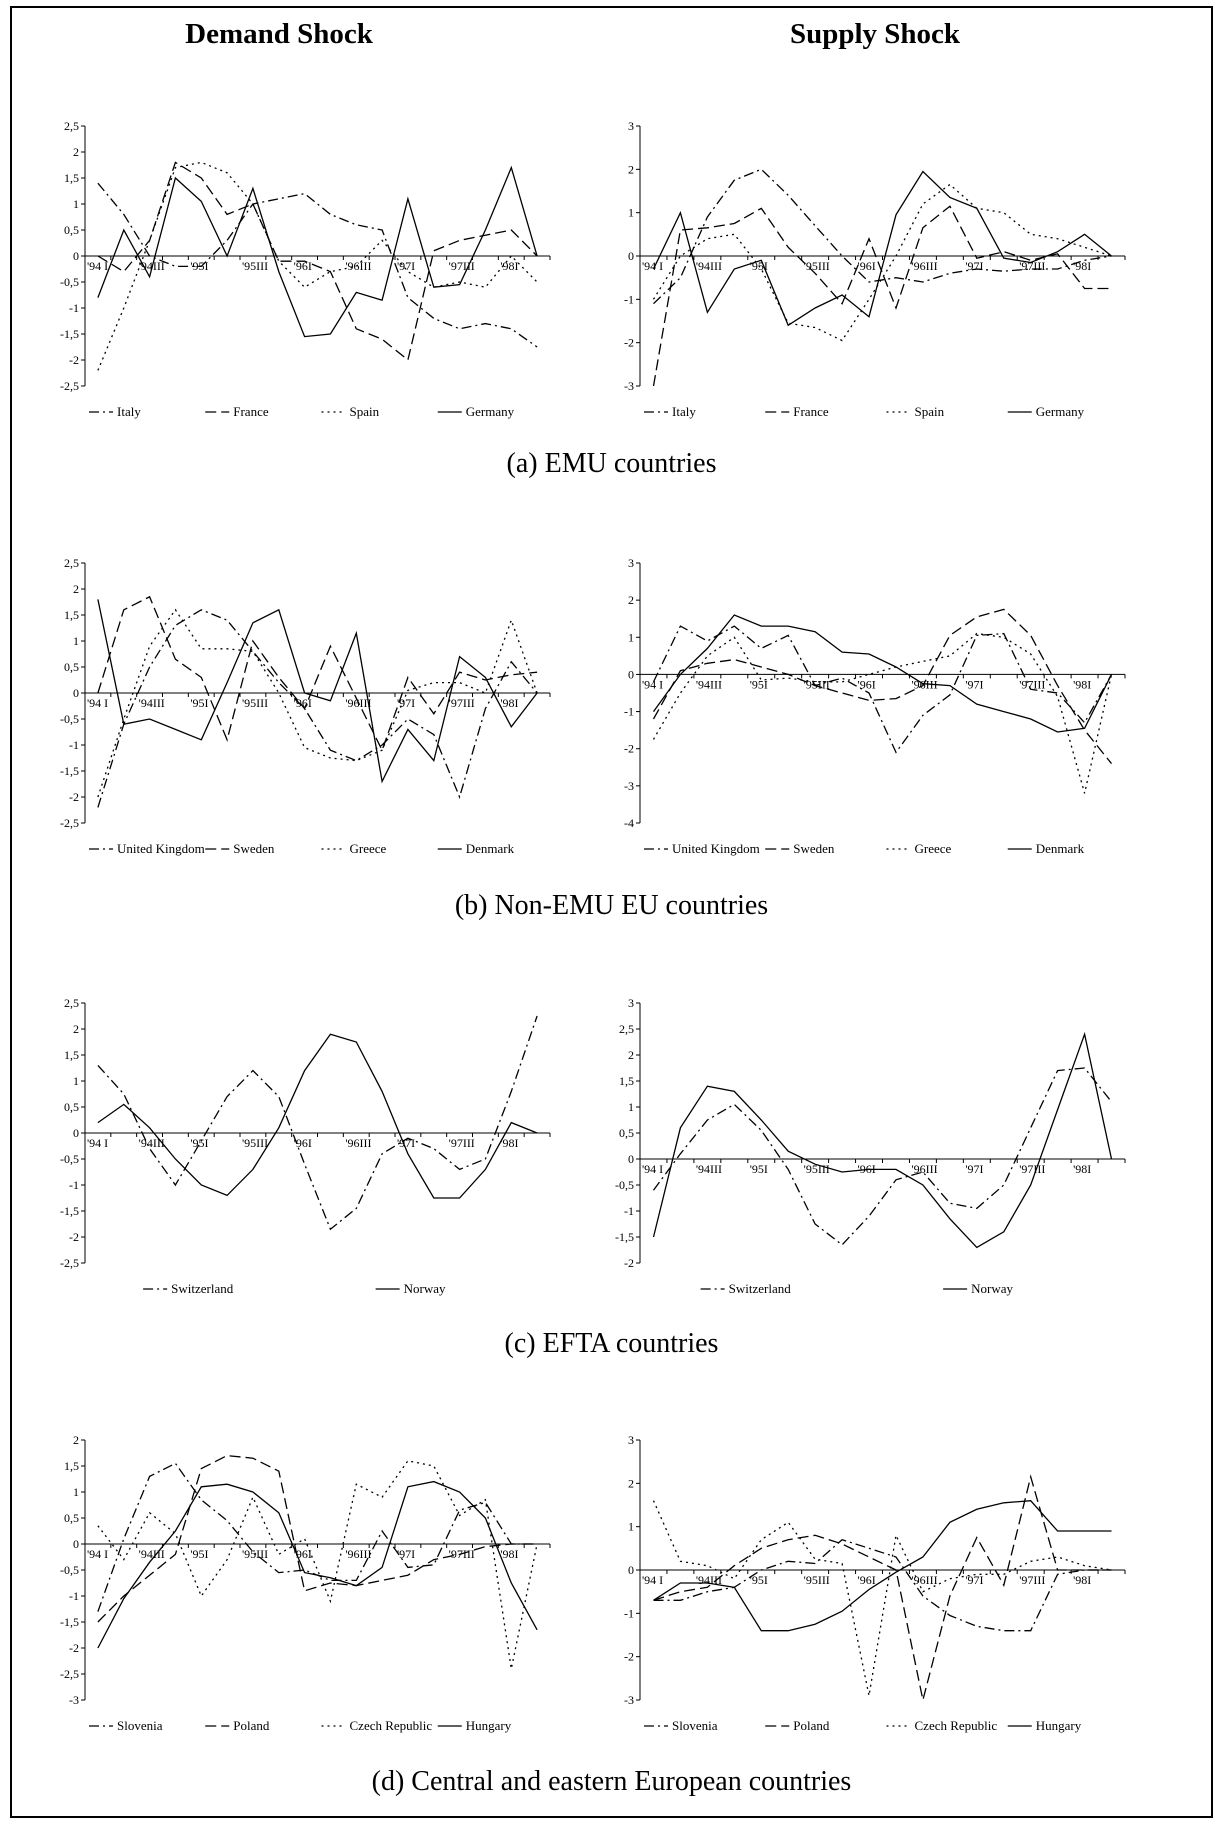  I want to click on supply-shock-header: Supply Shock, so click(875, 34).